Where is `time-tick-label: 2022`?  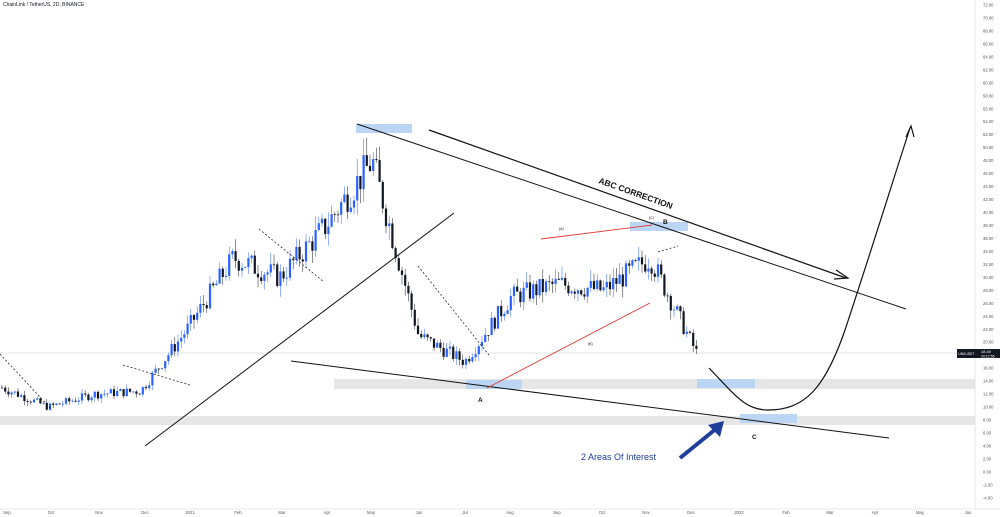 time-tick-label: 2022 is located at coordinates (739, 512).